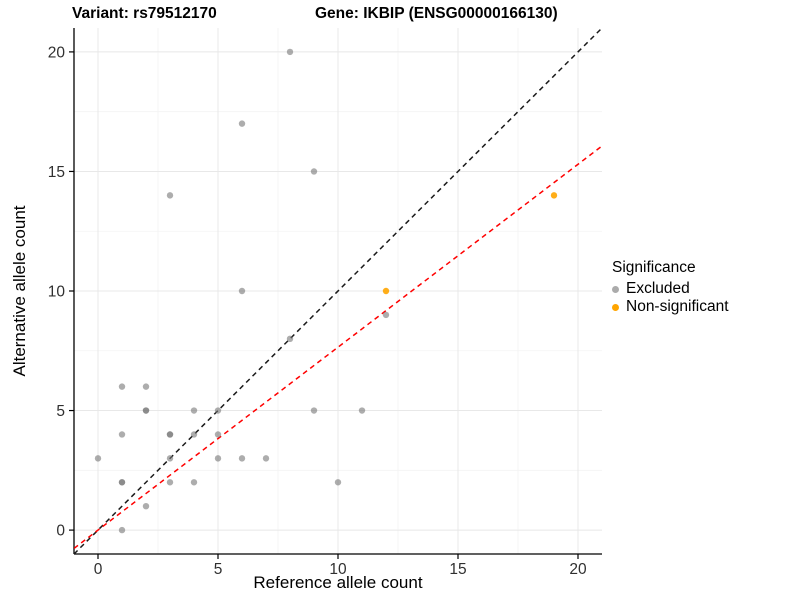 This screenshot has width=800, height=600. Describe the element at coordinates (654, 267) in the screenshot. I see `legend-title: Significance` at that location.